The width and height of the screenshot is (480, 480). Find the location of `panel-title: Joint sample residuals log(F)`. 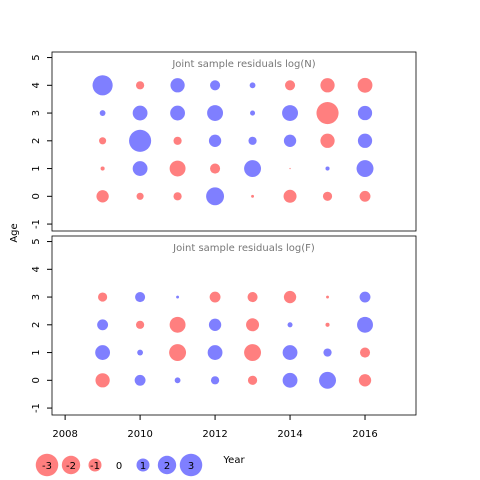

panel-title: Joint sample residuals log(F) is located at coordinates (243, 248).